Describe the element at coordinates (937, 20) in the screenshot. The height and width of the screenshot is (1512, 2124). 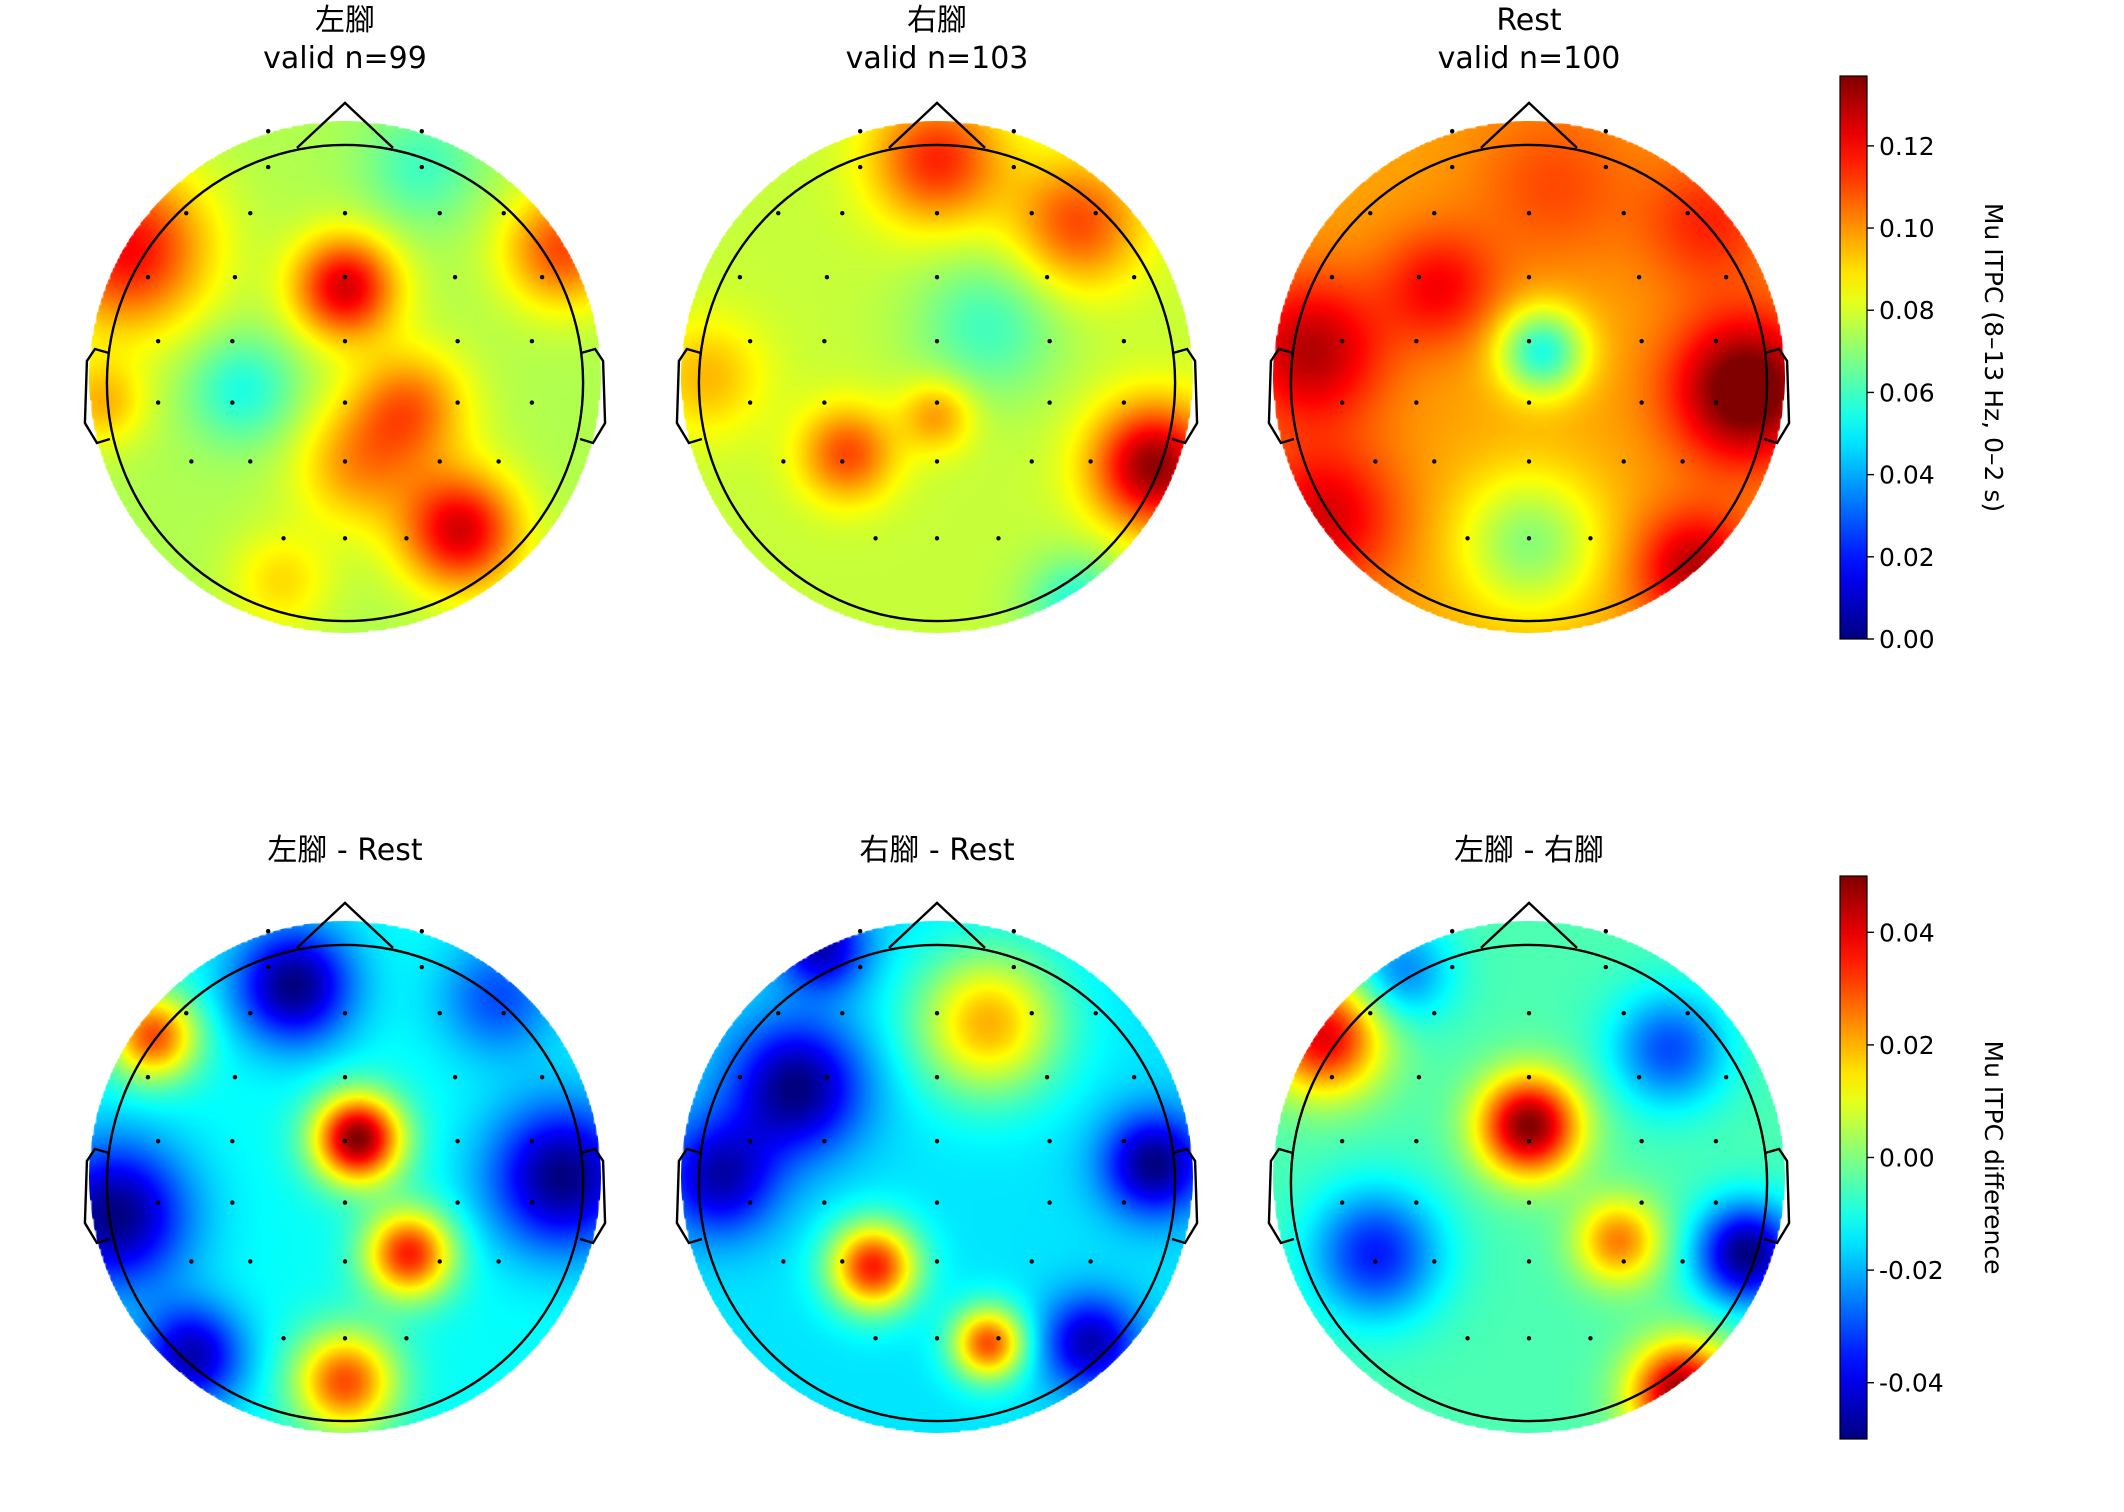
I see `panel-title-line: 右腳` at that location.